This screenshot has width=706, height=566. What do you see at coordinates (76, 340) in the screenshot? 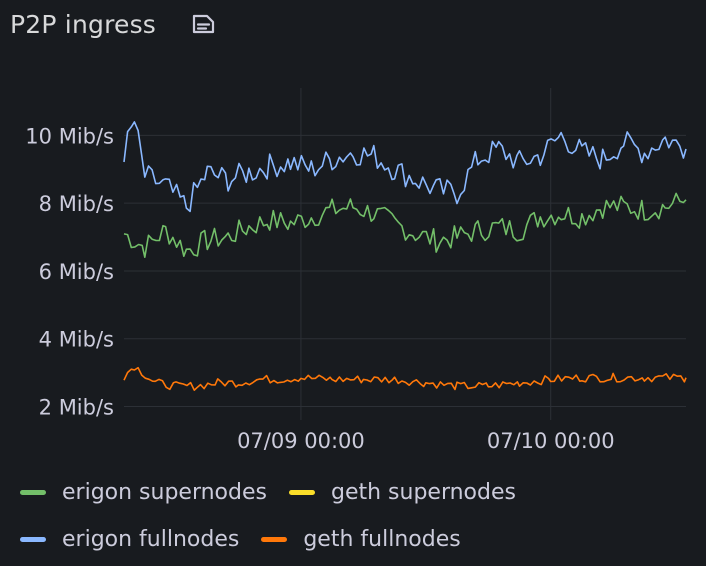
I see `y-tick-label: 4 Mib/s` at bounding box center [76, 340].